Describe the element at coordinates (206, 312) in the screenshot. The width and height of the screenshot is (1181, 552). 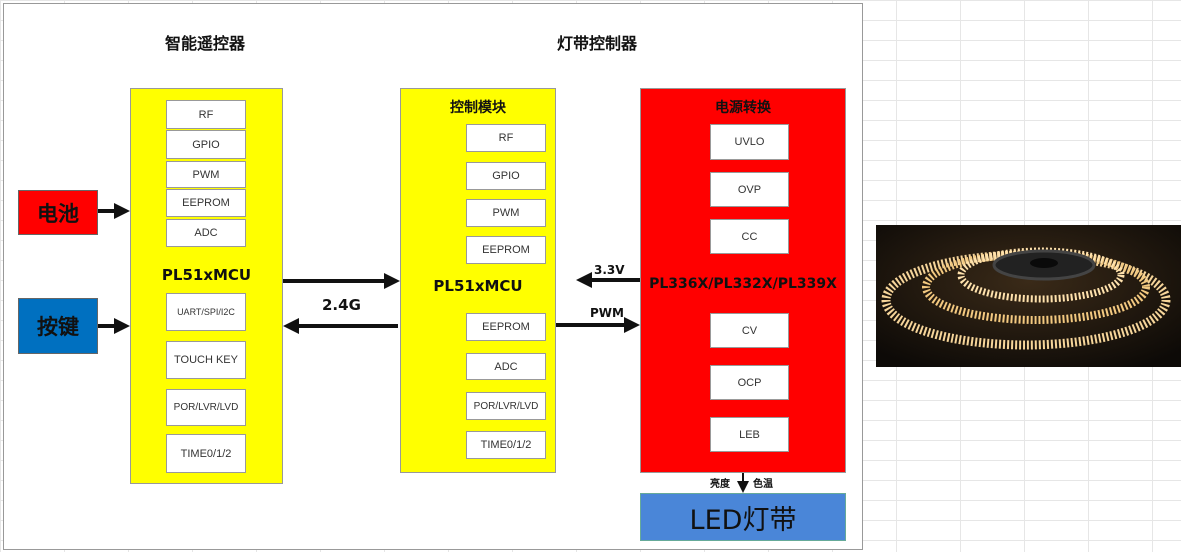
I see `module-uart: UART/SPI/I2C` at that location.